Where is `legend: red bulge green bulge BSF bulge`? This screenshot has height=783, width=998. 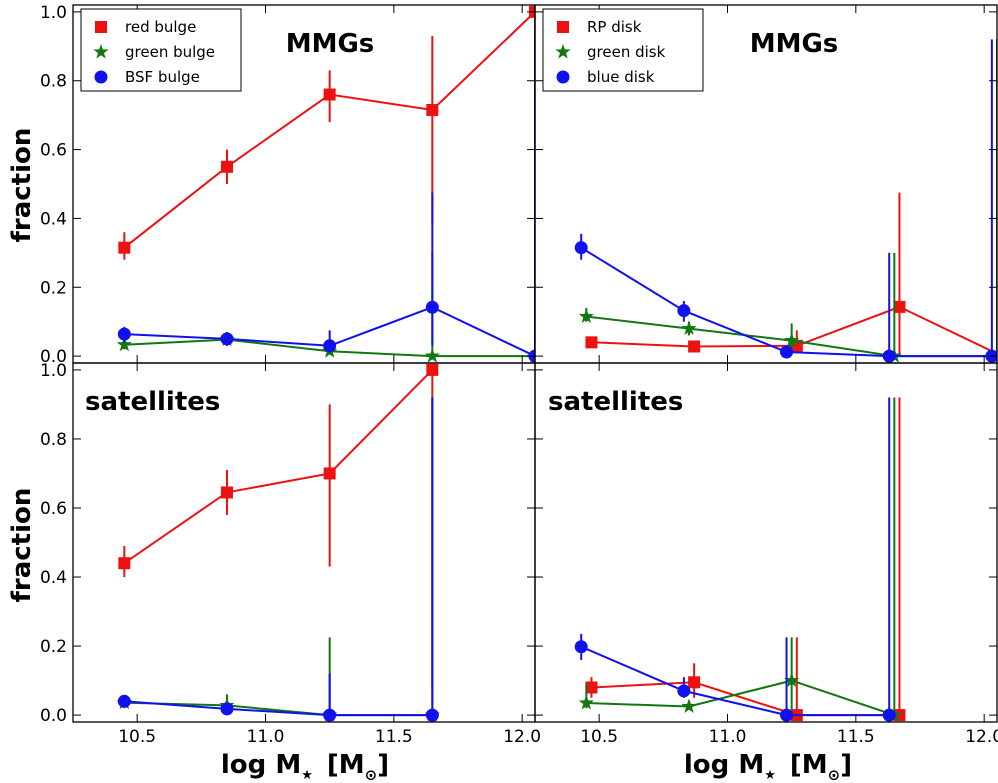 legend: red bulge green bulge BSF bulge is located at coordinates (161, 50).